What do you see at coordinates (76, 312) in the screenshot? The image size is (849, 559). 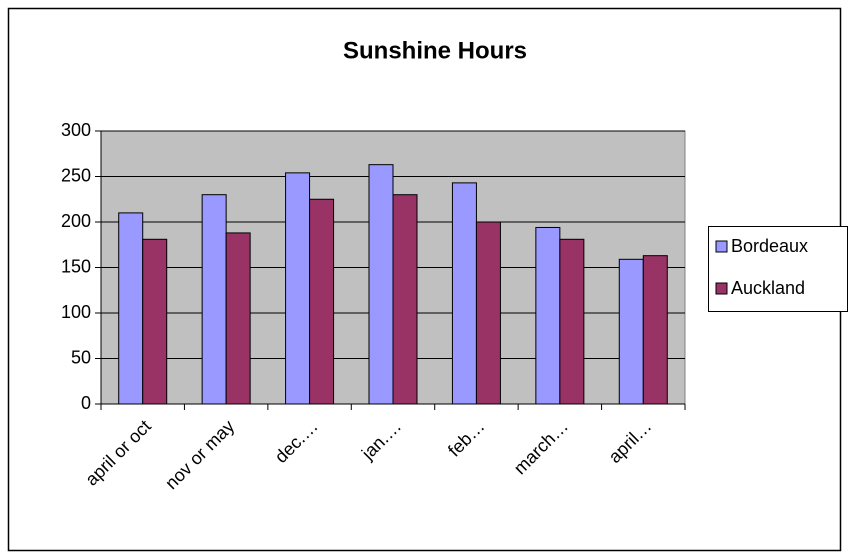 I see `y-tick-label: 100` at bounding box center [76, 312].